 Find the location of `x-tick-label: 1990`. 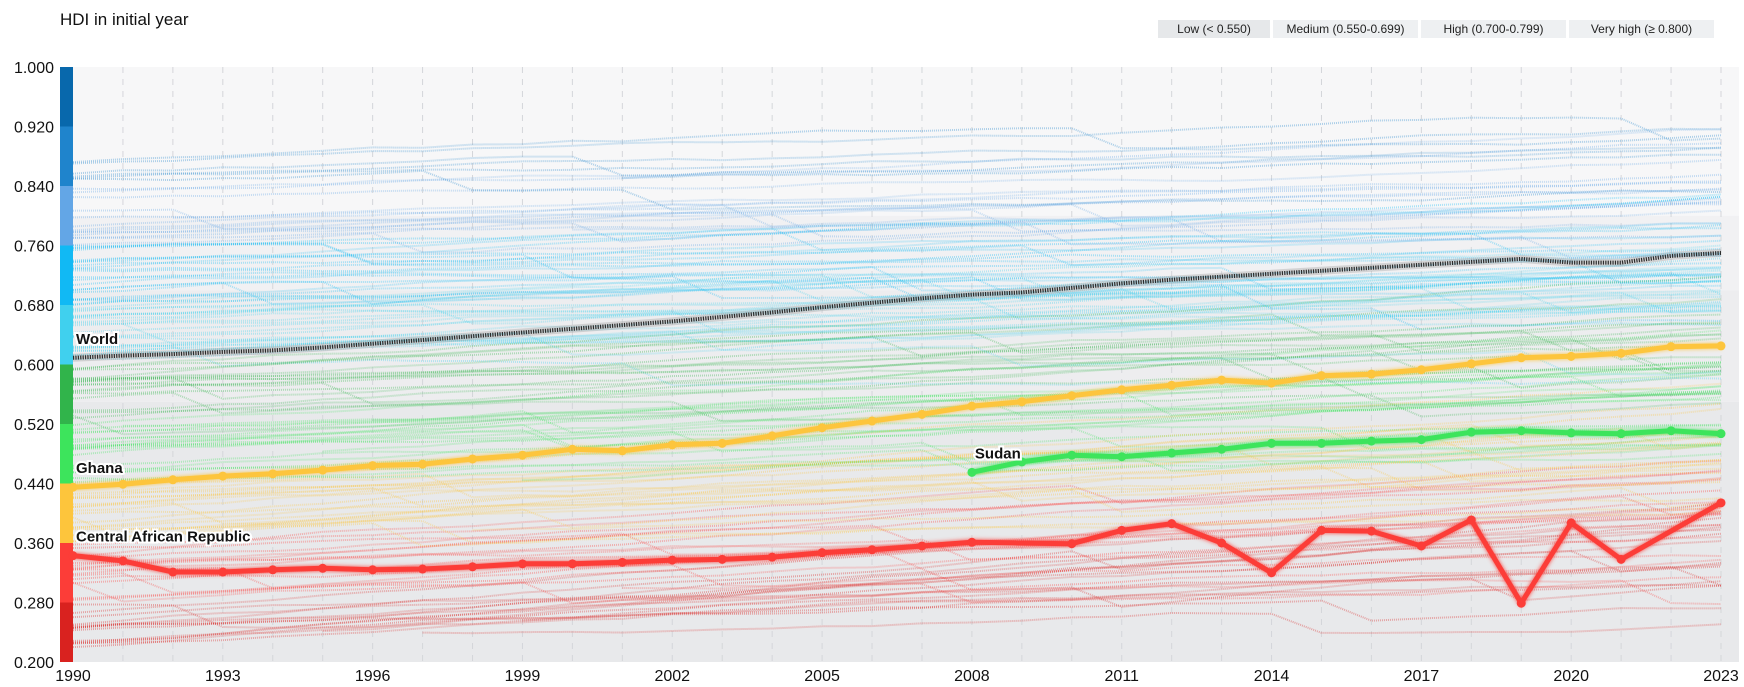

x-tick-label: 1990 is located at coordinates (73, 676).